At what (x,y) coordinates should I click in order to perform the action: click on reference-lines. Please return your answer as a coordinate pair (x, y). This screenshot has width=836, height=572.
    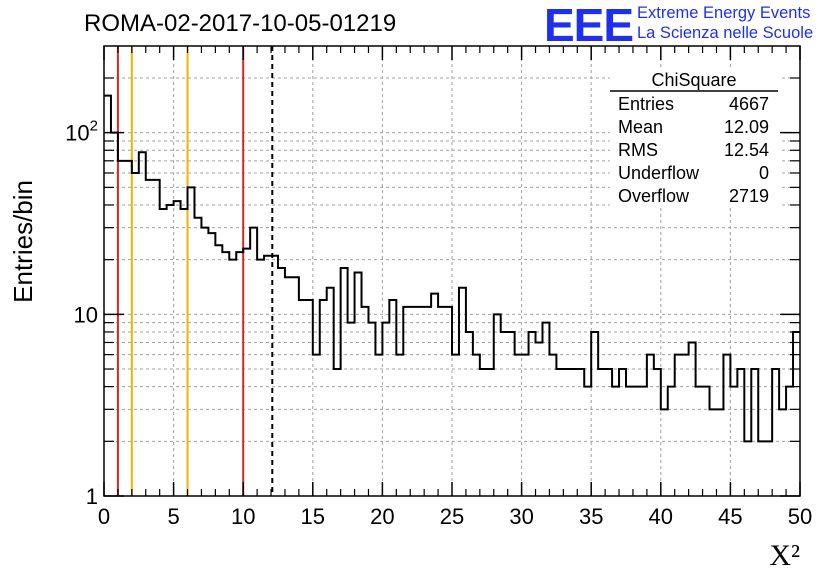
    Looking at the image, I should click on (195, 271).